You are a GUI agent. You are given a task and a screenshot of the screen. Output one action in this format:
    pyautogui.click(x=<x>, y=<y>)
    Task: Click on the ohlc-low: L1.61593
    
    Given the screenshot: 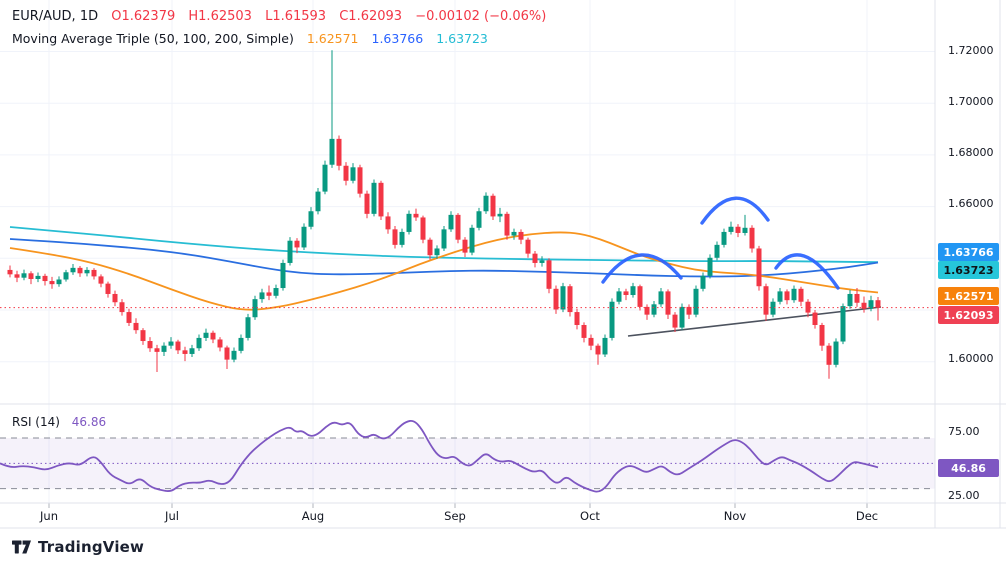 What is the action you would take?
    pyautogui.click(x=296, y=16)
    